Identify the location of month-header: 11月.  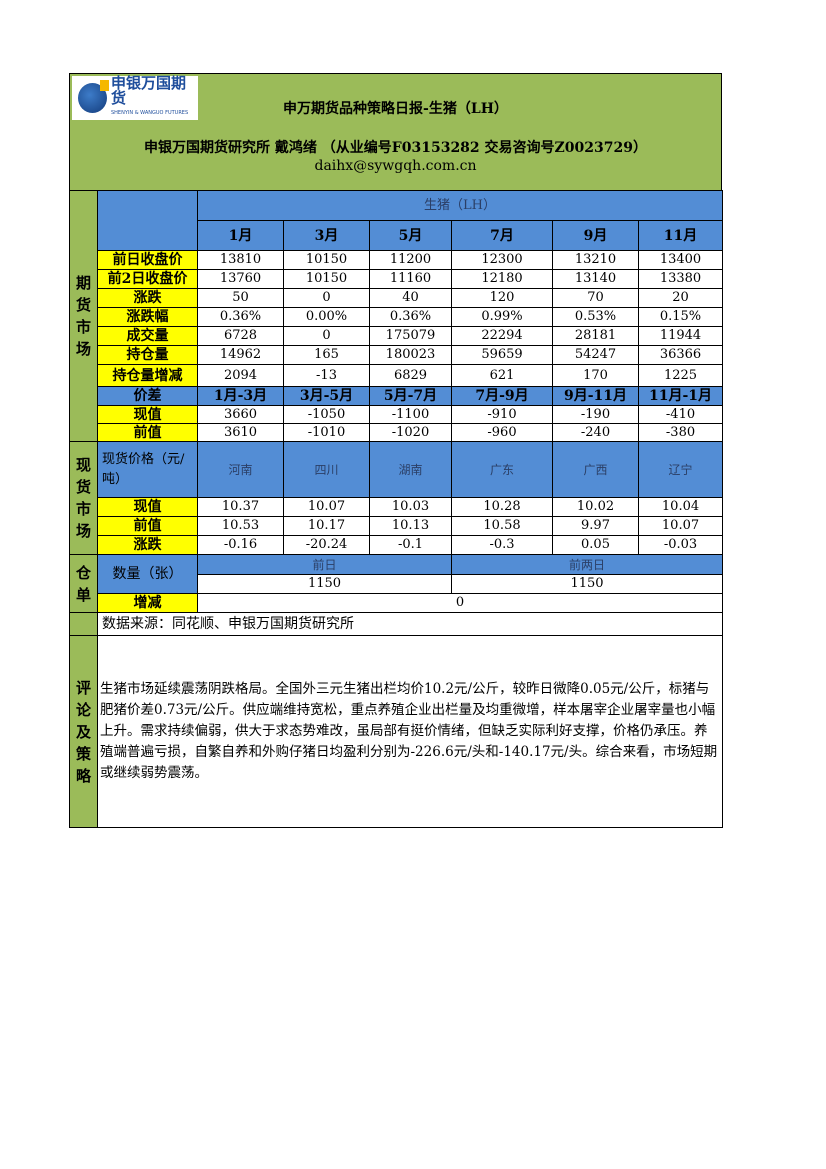
(680, 235).